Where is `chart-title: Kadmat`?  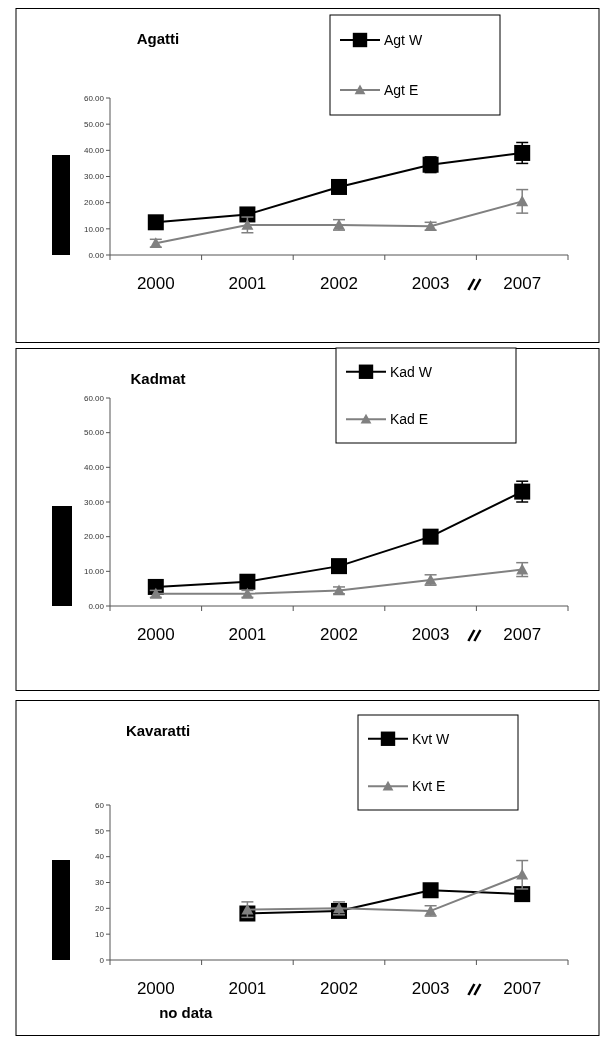
chart-title: Kadmat is located at coordinates (158, 378).